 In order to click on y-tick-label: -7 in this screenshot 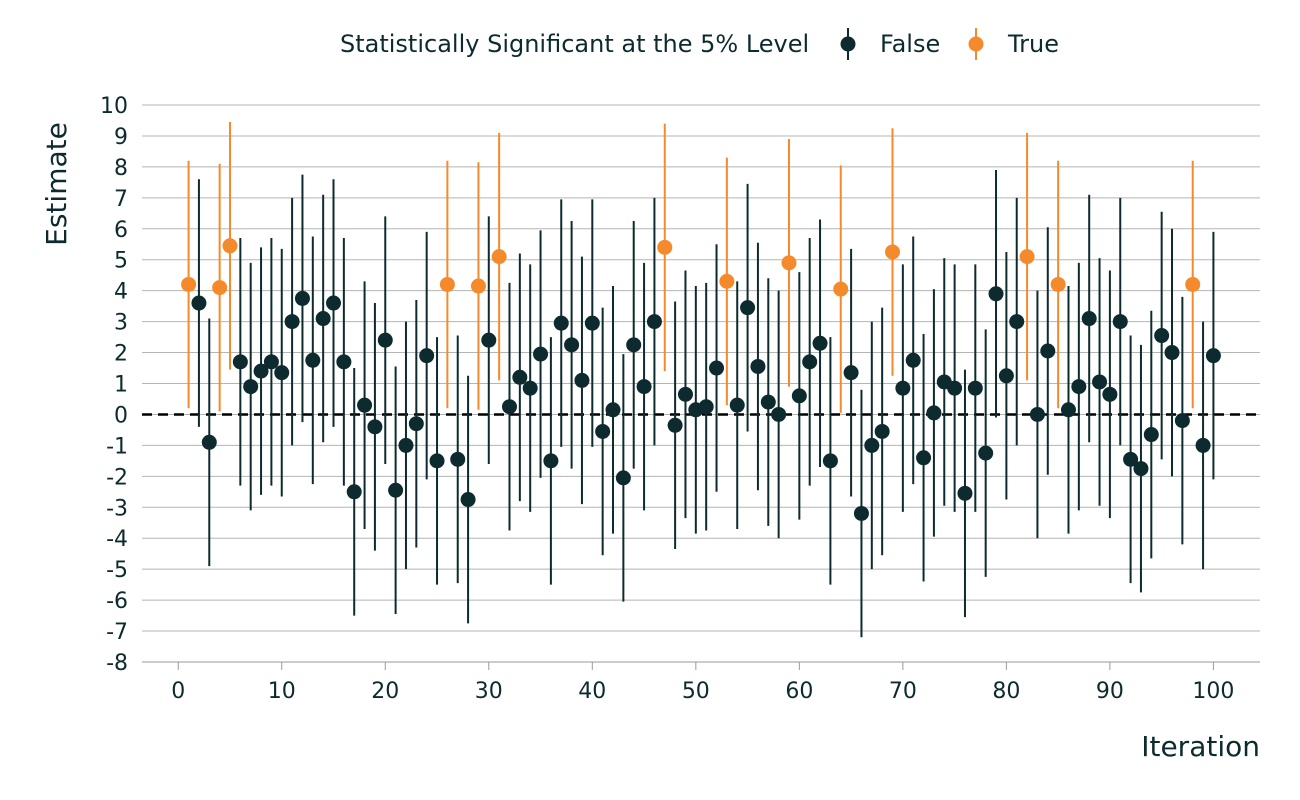, I will do `click(117, 632)`.